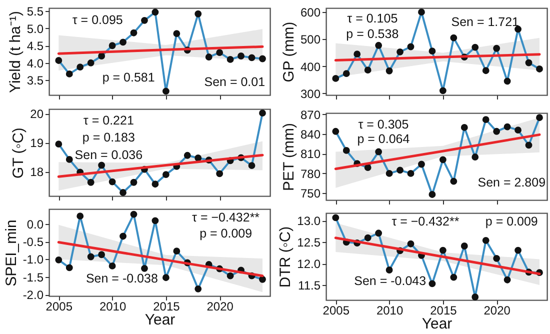  I want to click on annotation: Sen = 1.721, so click(485, 21).